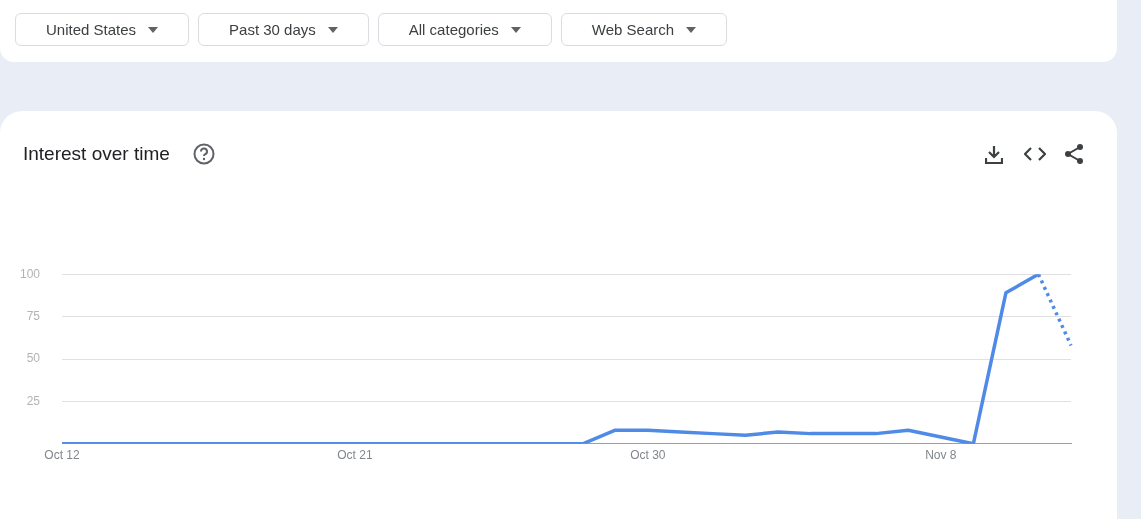 This screenshot has width=1141, height=519. What do you see at coordinates (96, 154) in the screenshot?
I see `chart-title: Interest over time` at bounding box center [96, 154].